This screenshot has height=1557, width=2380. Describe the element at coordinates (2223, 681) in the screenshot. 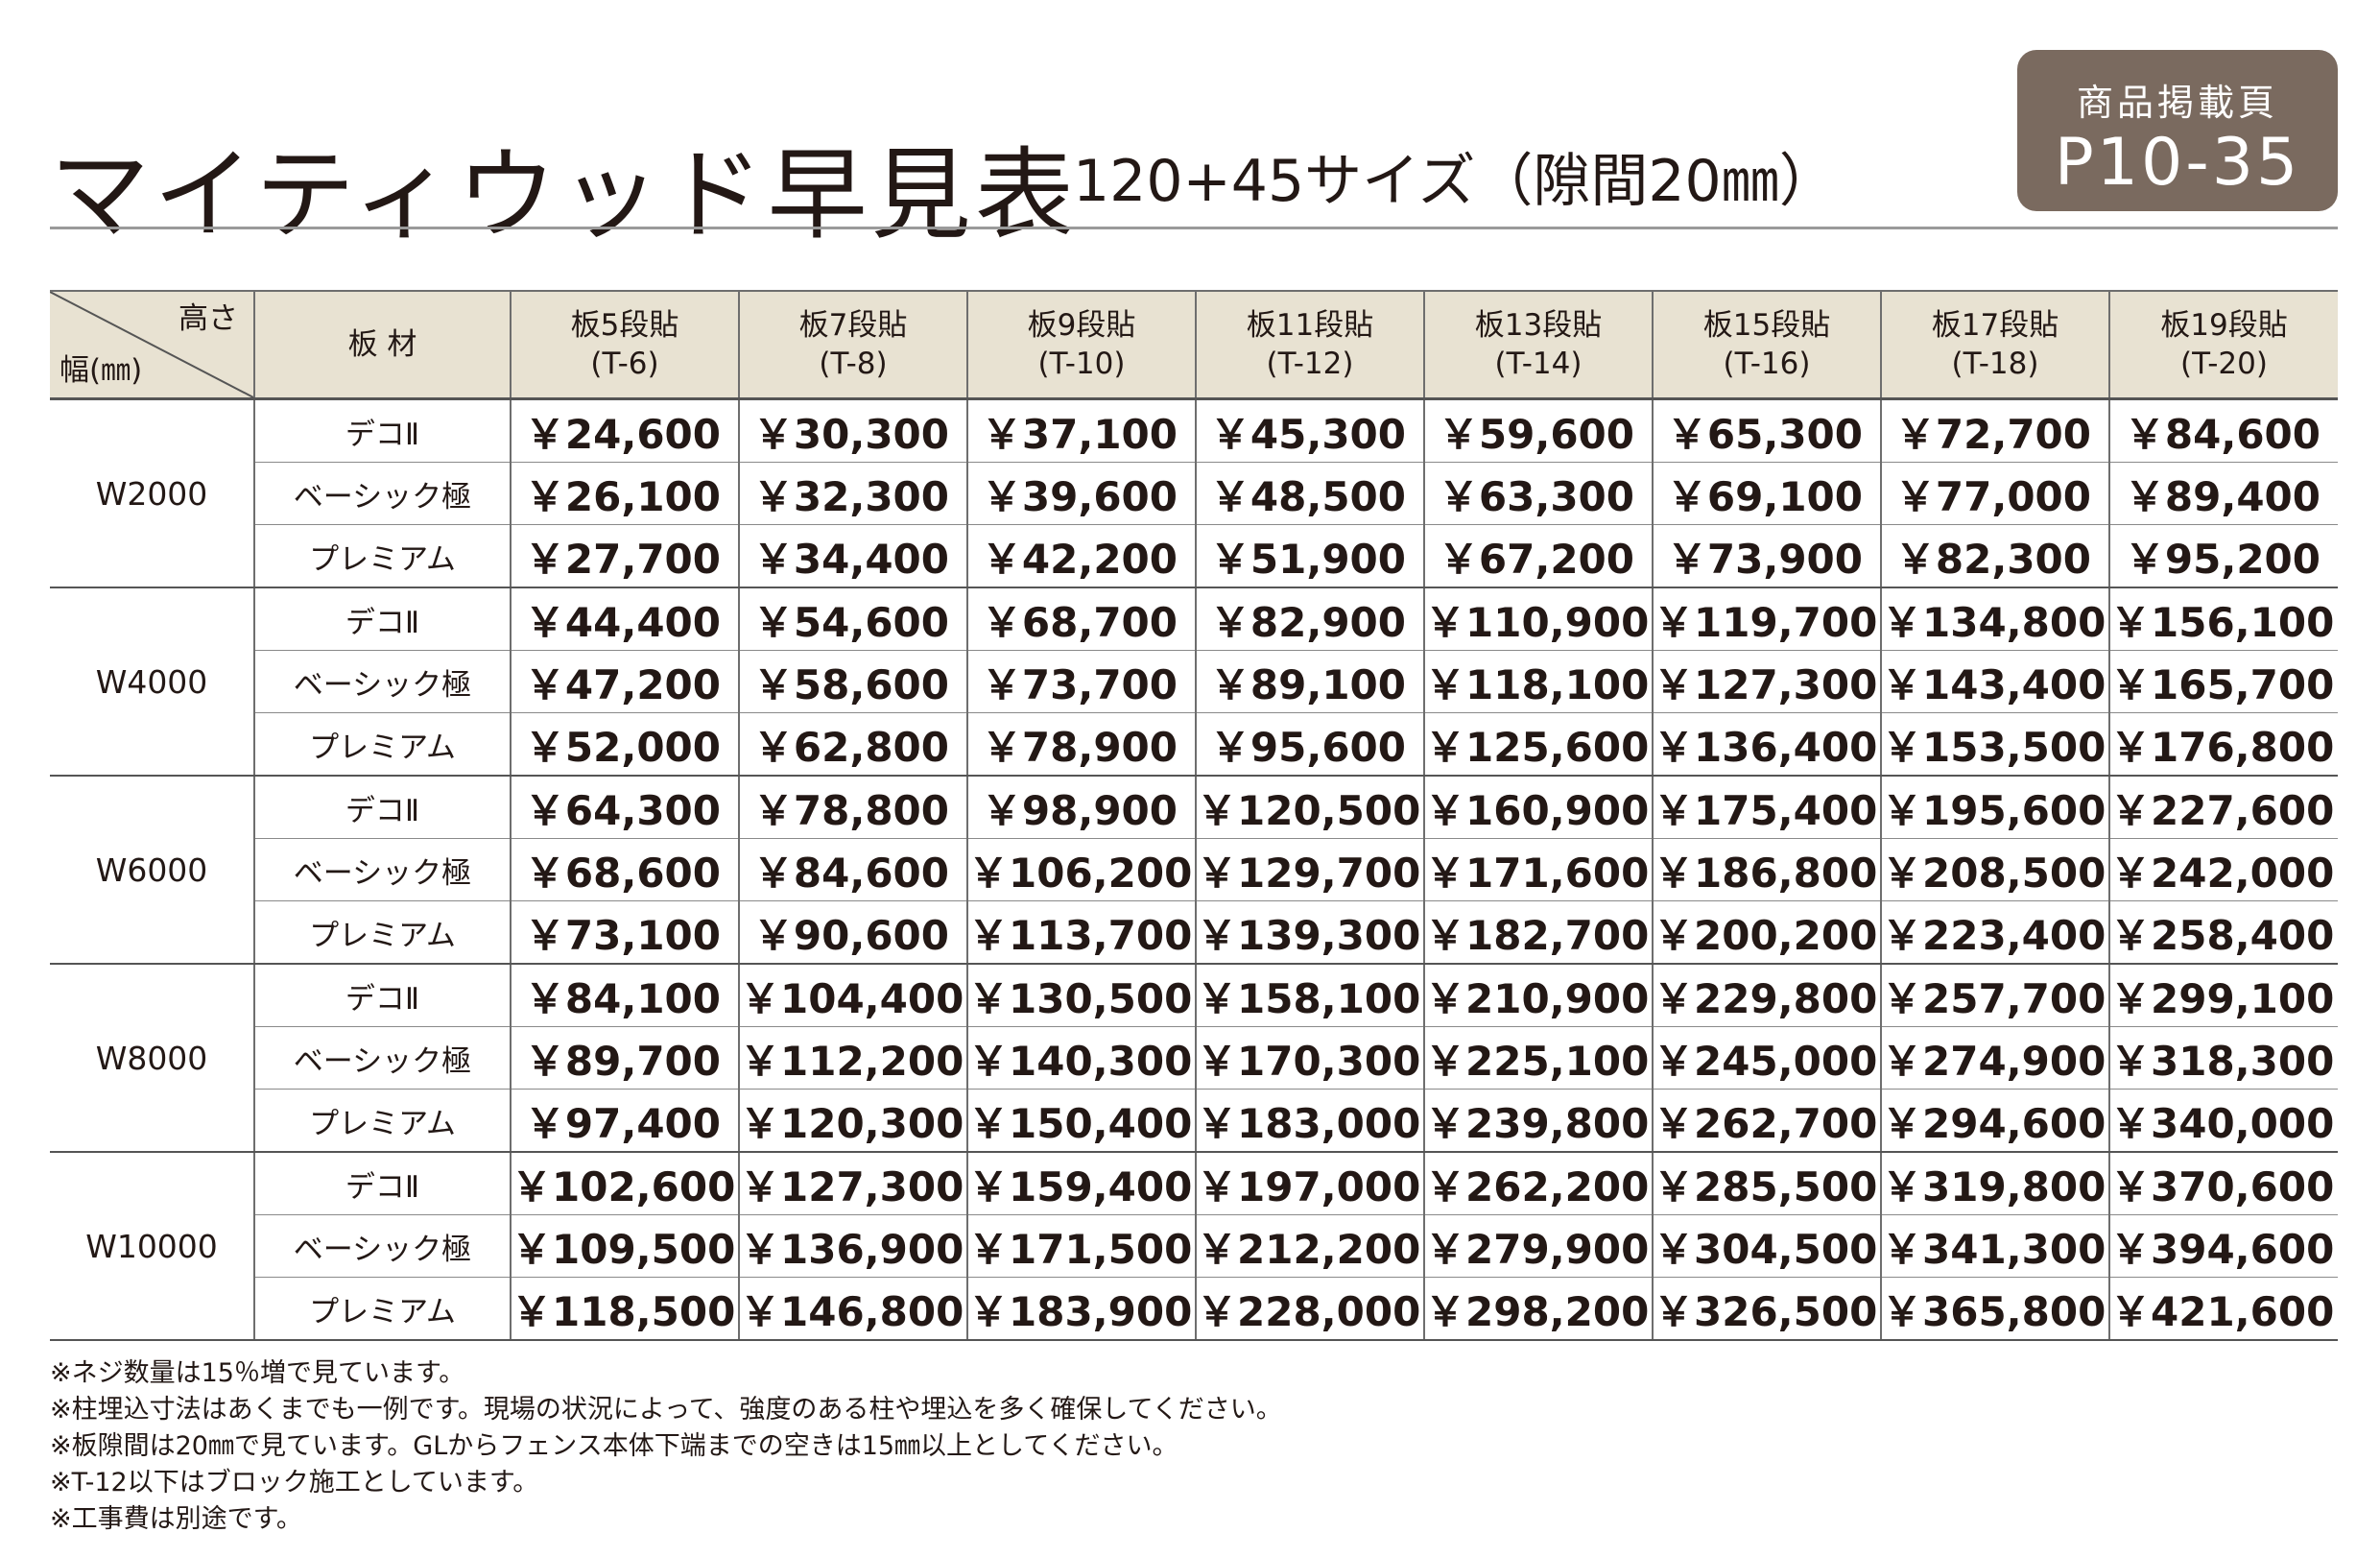

I see `price-cell: ￥165,700` at that location.